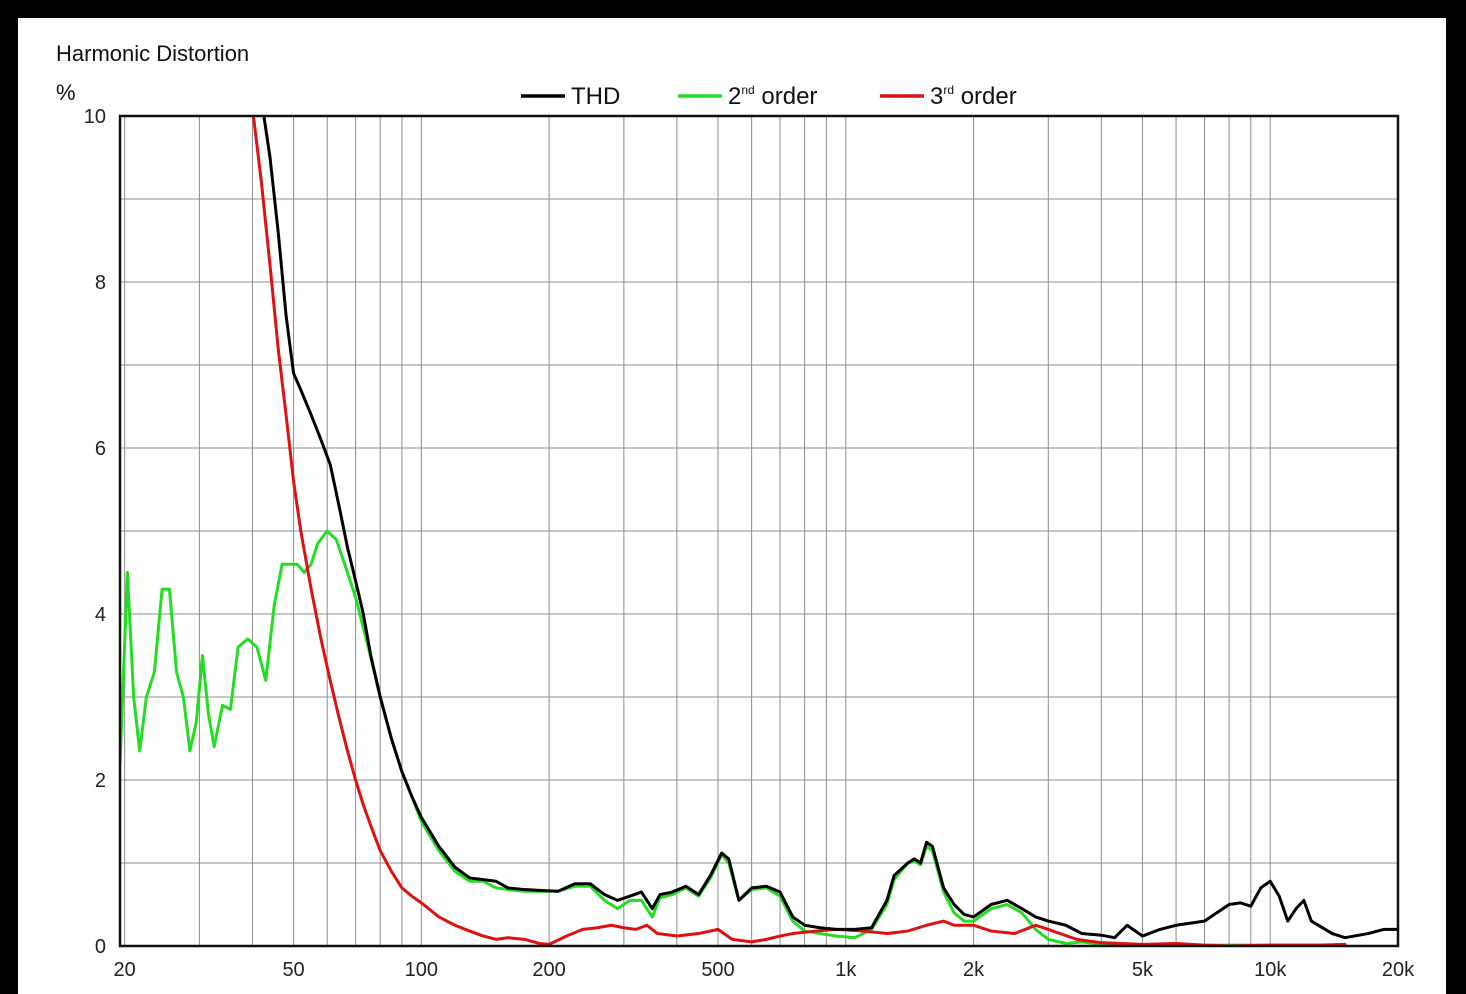 The image size is (1466, 994). Describe the element at coordinates (100, 283) in the screenshot. I see `y-tick-label: 8` at that location.